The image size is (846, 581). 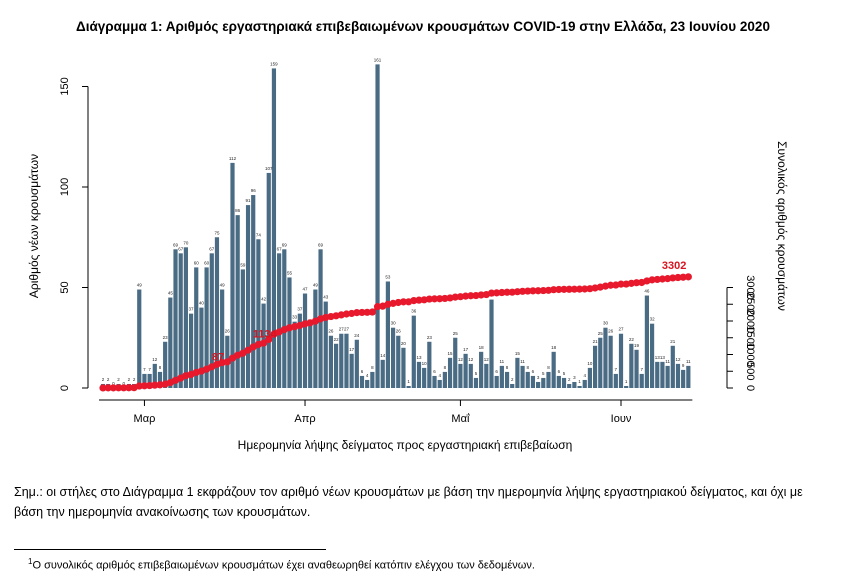 I want to click on bar-value-label: 32, so click(x=653, y=319).